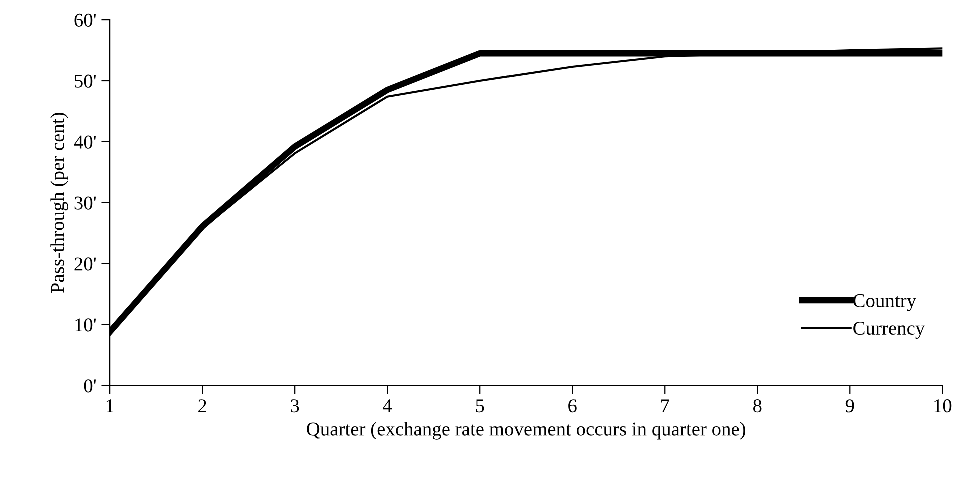 The width and height of the screenshot is (957, 501). What do you see at coordinates (850, 406) in the screenshot?
I see `x-tick-label: 9` at bounding box center [850, 406].